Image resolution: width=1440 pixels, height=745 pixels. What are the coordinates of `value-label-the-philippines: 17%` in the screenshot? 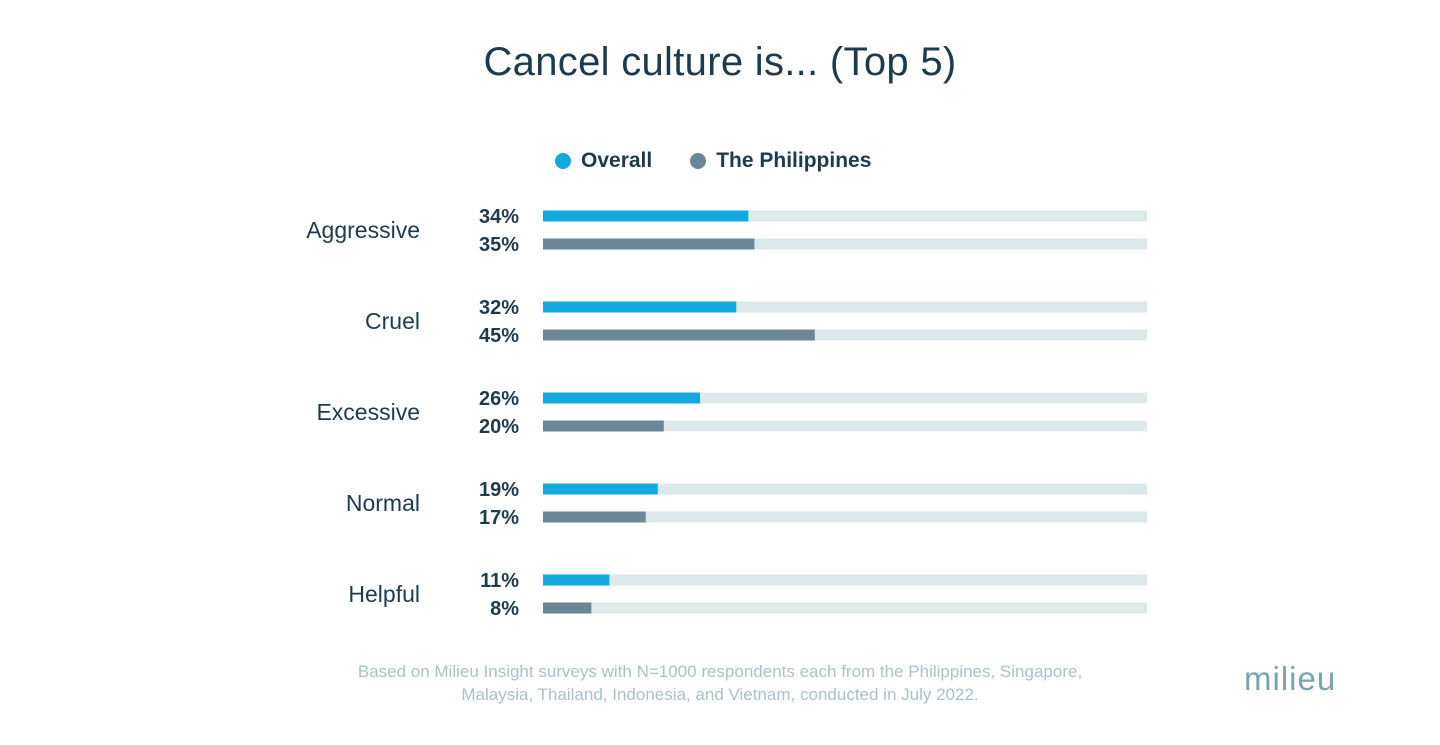 It's located at (499, 518).